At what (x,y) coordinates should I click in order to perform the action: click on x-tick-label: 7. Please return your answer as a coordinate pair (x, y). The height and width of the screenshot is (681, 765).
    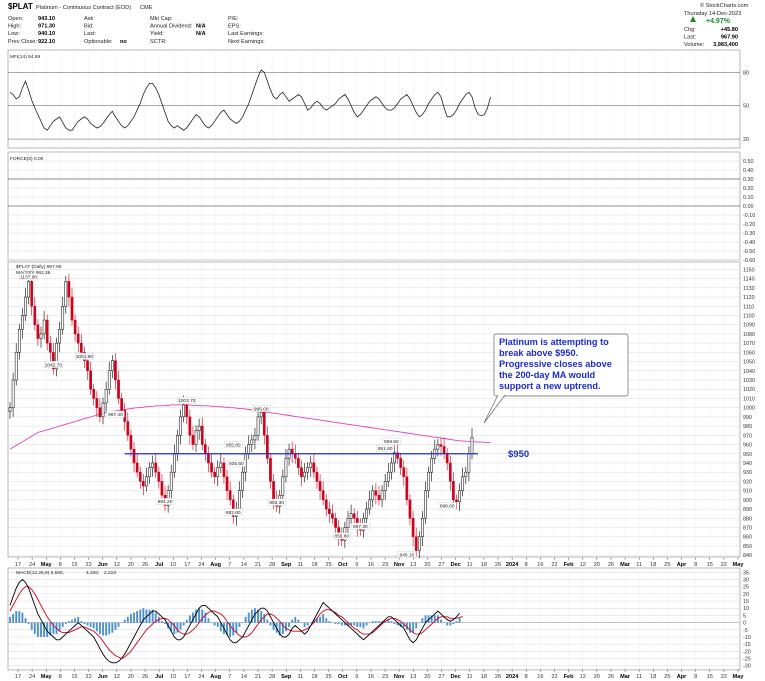
    Looking at the image, I should click on (229, 565).